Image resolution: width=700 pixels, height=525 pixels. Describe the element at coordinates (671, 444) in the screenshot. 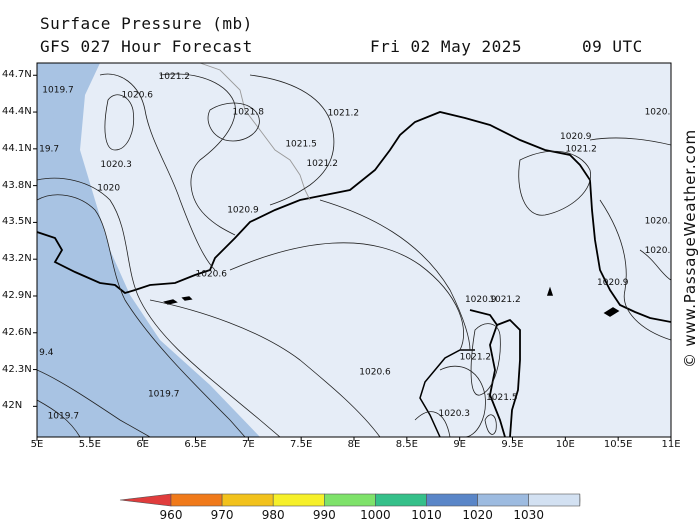

I see `longitude-tick-label: 11E` at that location.